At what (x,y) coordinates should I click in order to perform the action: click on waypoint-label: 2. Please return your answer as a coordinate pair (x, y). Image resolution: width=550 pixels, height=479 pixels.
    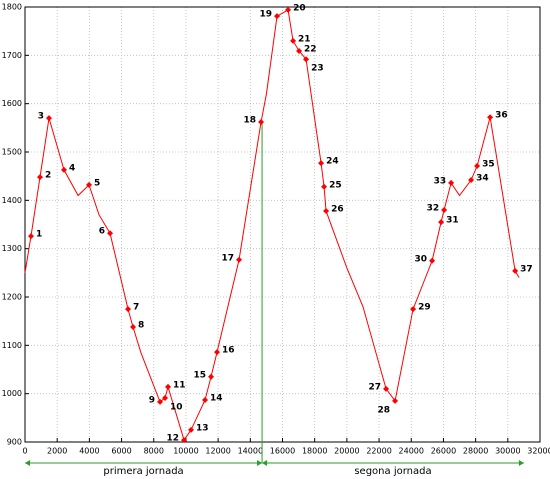
    Looking at the image, I should click on (48, 176).